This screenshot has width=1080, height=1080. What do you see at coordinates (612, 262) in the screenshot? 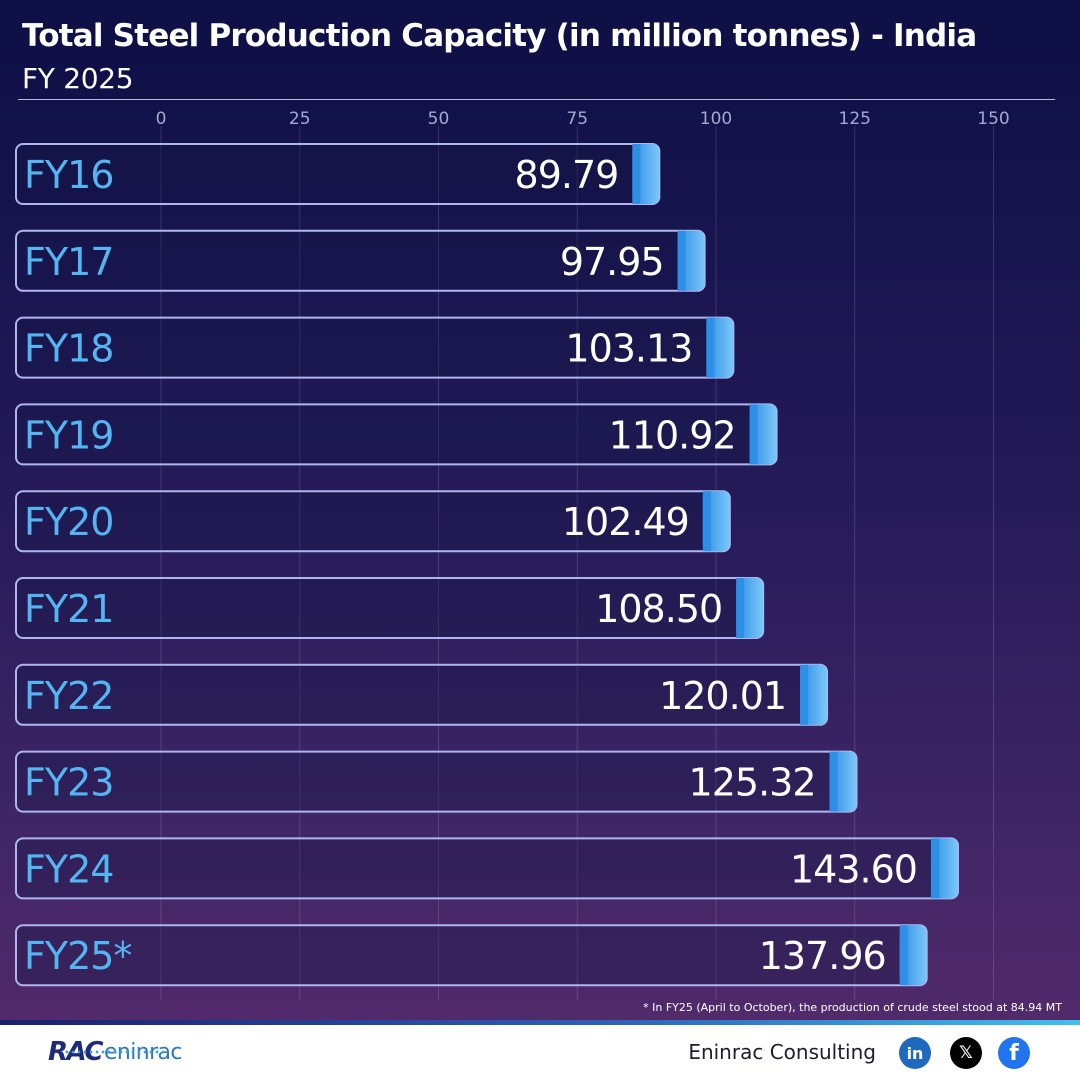
I see `data-label: 97.95` at bounding box center [612, 262].